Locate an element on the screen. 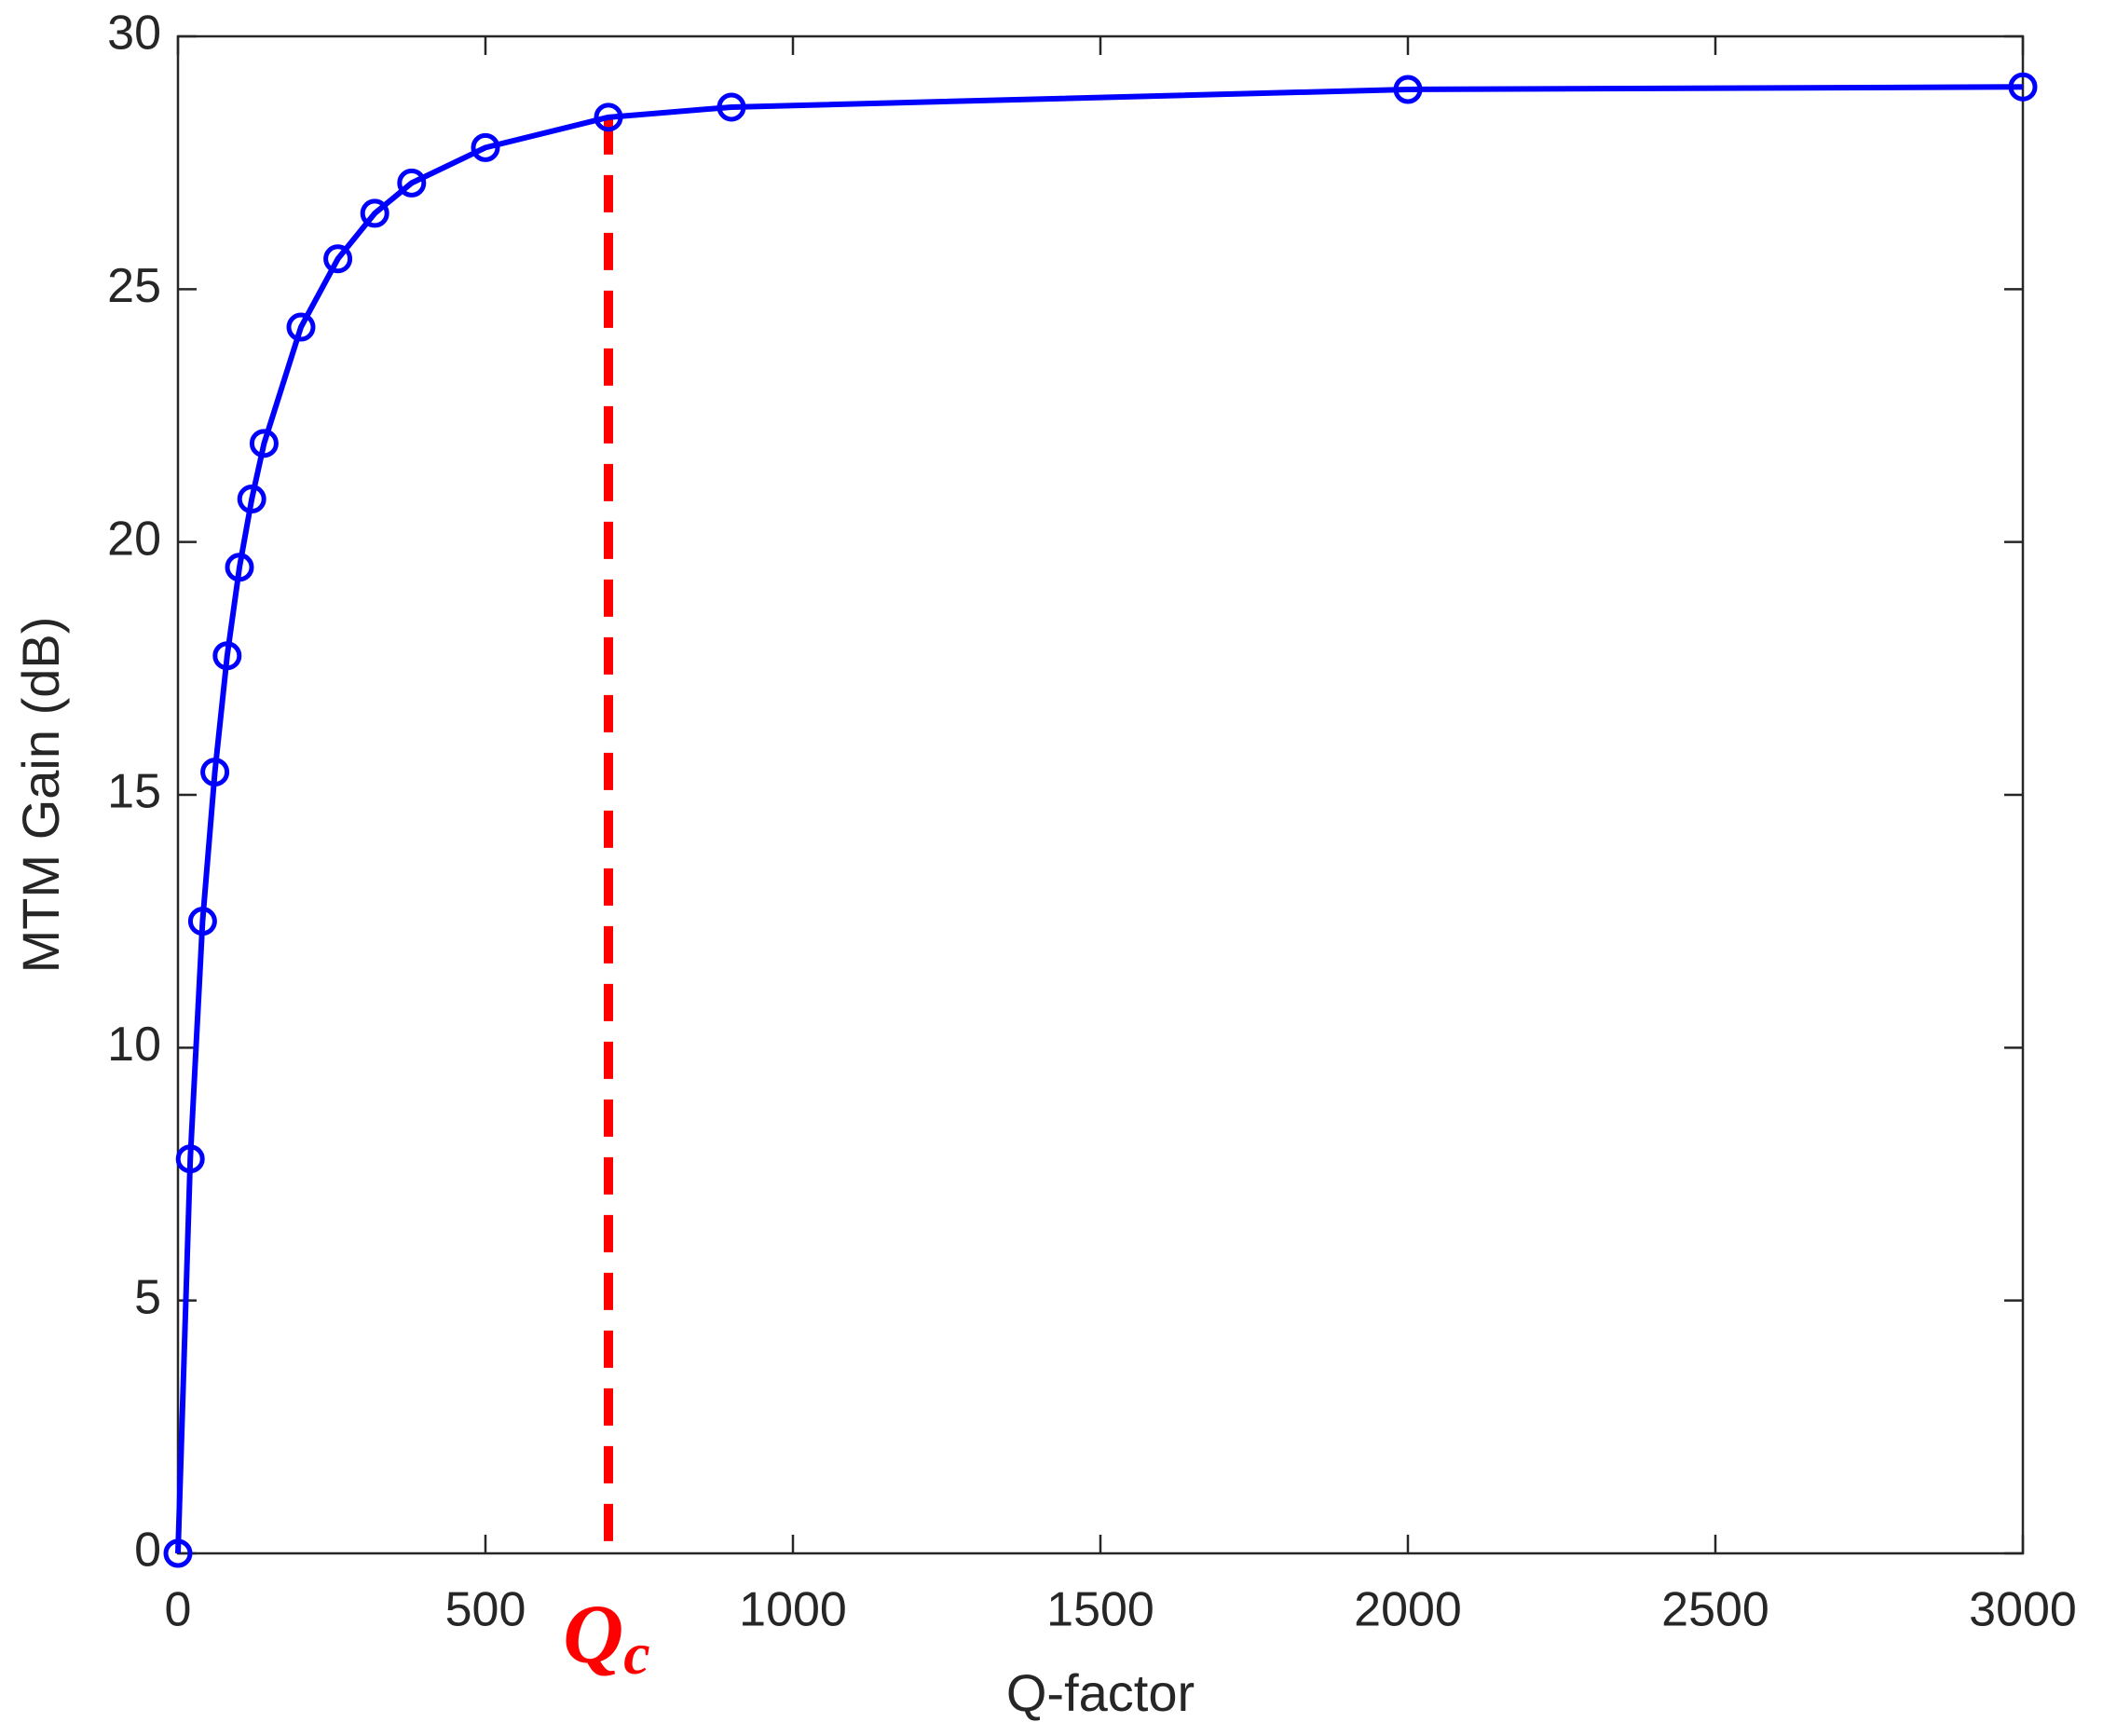 The image size is (2103, 1736). x-tick-label: 3000 is located at coordinates (2023, 1610).